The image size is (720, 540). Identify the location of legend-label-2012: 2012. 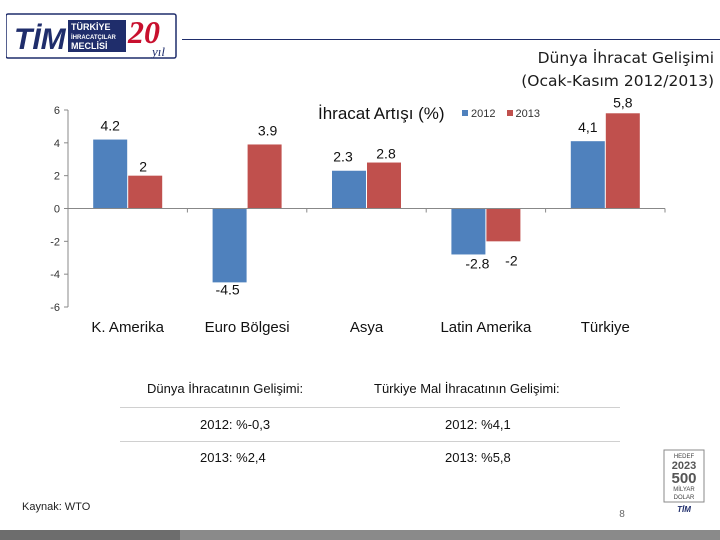
(483, 114).